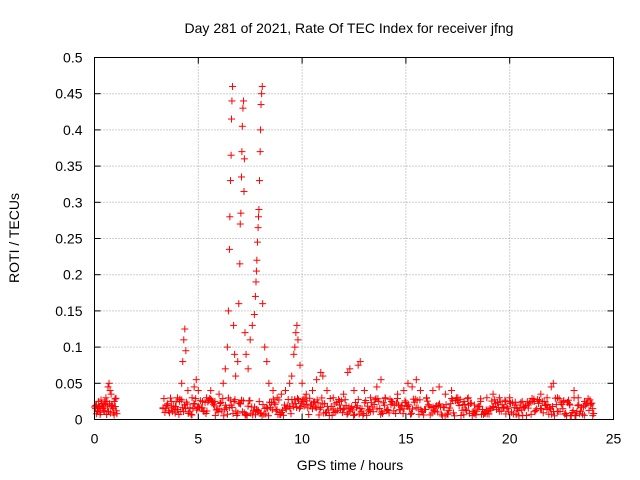  I want to click on y-tick-label: 0, so click(79, 420).